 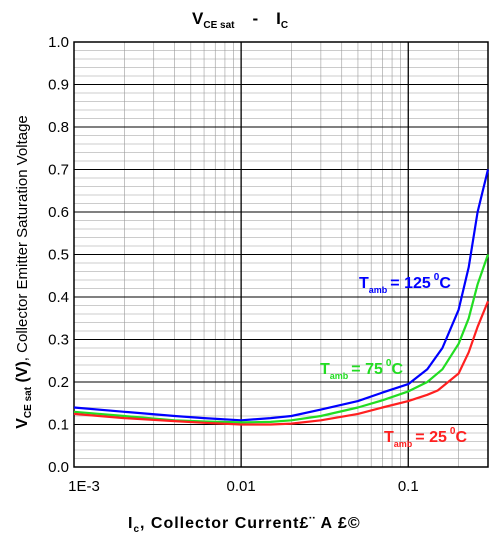 What do you see at coordinates (58, 297) in the screenshot?
I see `y-tick-label: 0.4` at bounding box center [58, 297].